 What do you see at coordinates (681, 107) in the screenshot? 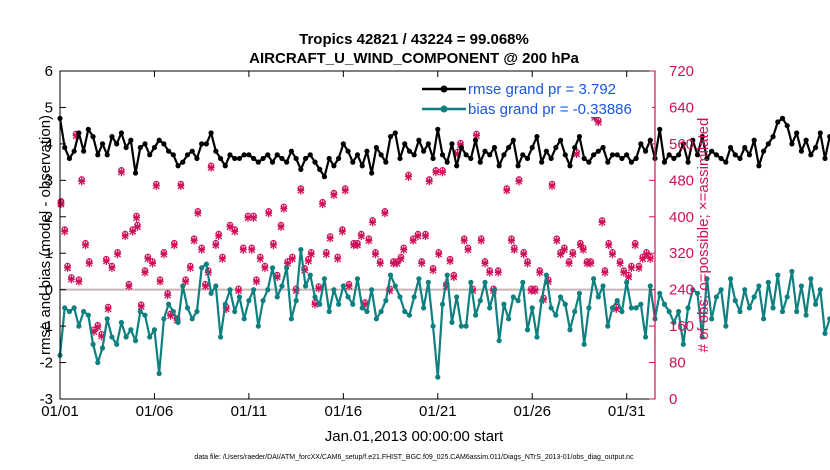
I see `y2-tick-label: 640` at bounding box center [681, 107].